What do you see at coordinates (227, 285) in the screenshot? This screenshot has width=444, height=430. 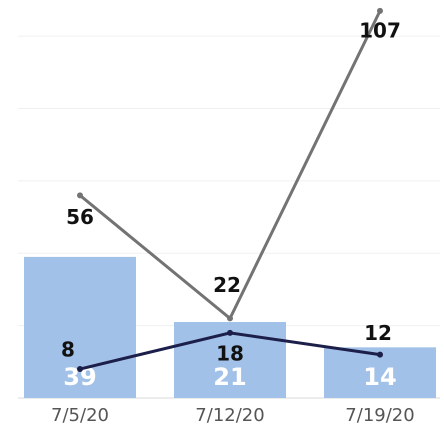 I see `data-label: 22` at bounding box center [227, 285].